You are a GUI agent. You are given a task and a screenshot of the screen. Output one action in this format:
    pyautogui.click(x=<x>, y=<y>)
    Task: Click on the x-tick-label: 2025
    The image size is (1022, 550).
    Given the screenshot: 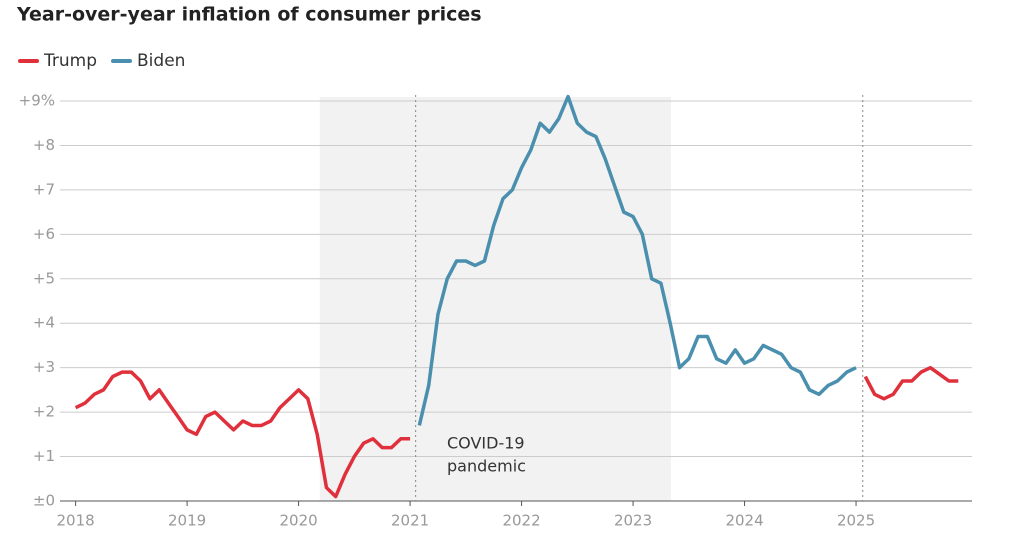 What is the action you would take?
    pyautogui.click(x=856, y=521)
    